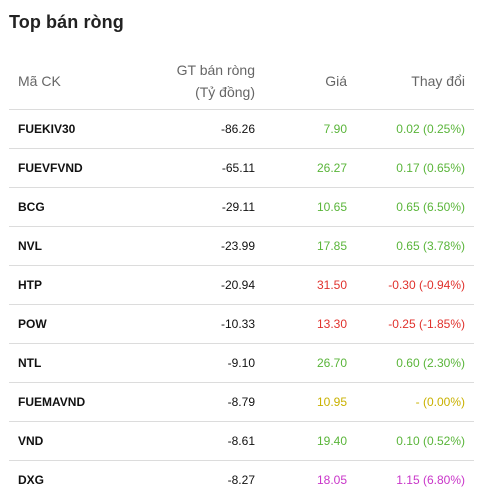 This screenshot has height=495, width=481. Describe the element at coordinates (237, 246) in the screenshot. I see `net-sell-value: -23.99` at that location.